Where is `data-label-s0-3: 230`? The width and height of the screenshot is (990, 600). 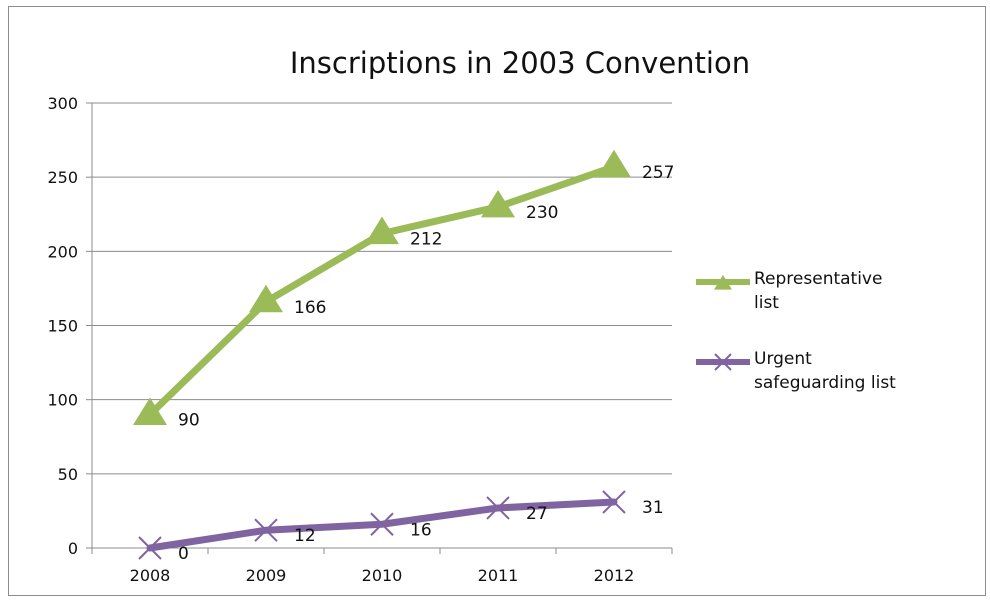 data-label-s0-3: 230 is located at coordinates (542, 213).